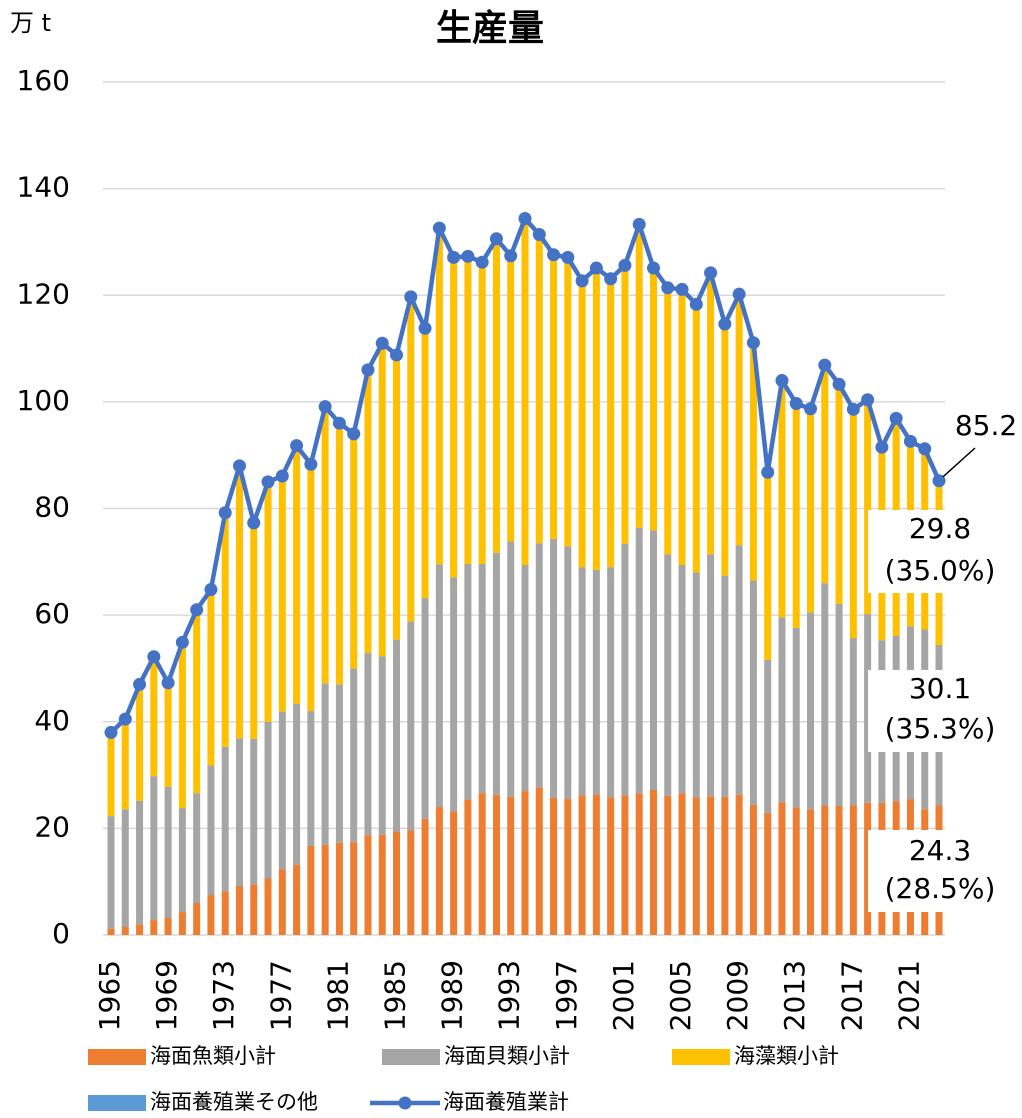 The height and width of the screenshot is (1118, 1022). I want to click on annotation: (35.0%), so click(940, 570).